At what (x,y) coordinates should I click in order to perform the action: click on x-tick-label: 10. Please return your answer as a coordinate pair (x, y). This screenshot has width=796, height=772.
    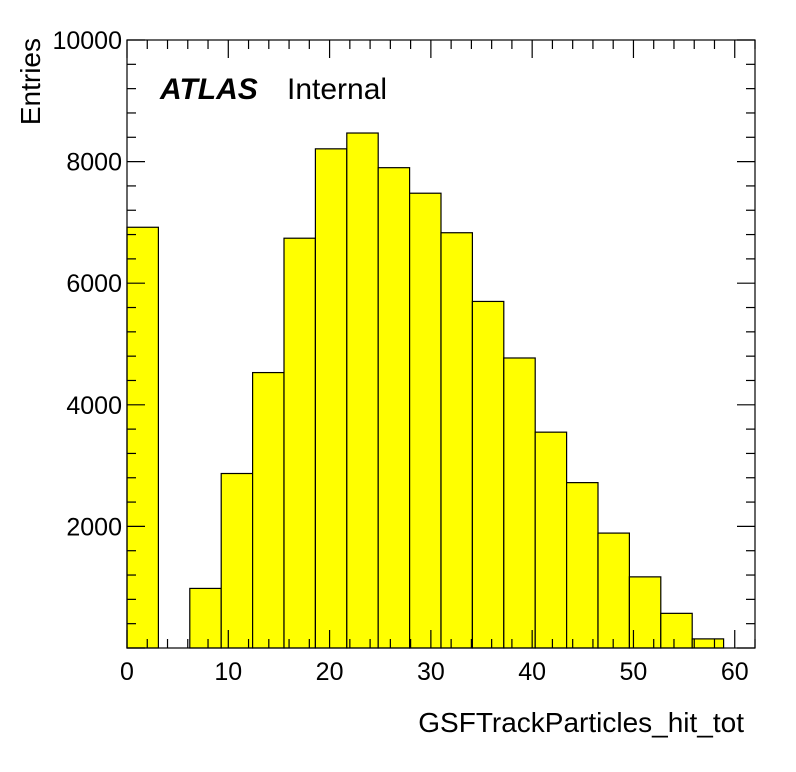
    Looking at the image, I should click on (228, 672).